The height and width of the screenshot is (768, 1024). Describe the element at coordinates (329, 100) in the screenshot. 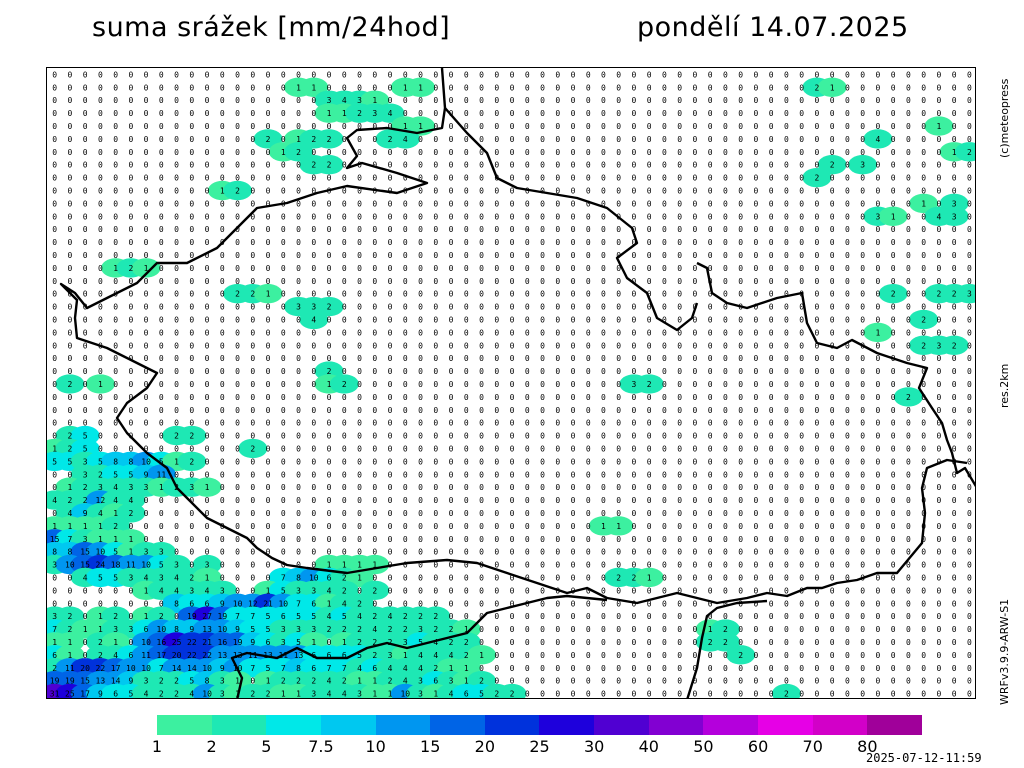

I see `grid-value: 3` at that location.